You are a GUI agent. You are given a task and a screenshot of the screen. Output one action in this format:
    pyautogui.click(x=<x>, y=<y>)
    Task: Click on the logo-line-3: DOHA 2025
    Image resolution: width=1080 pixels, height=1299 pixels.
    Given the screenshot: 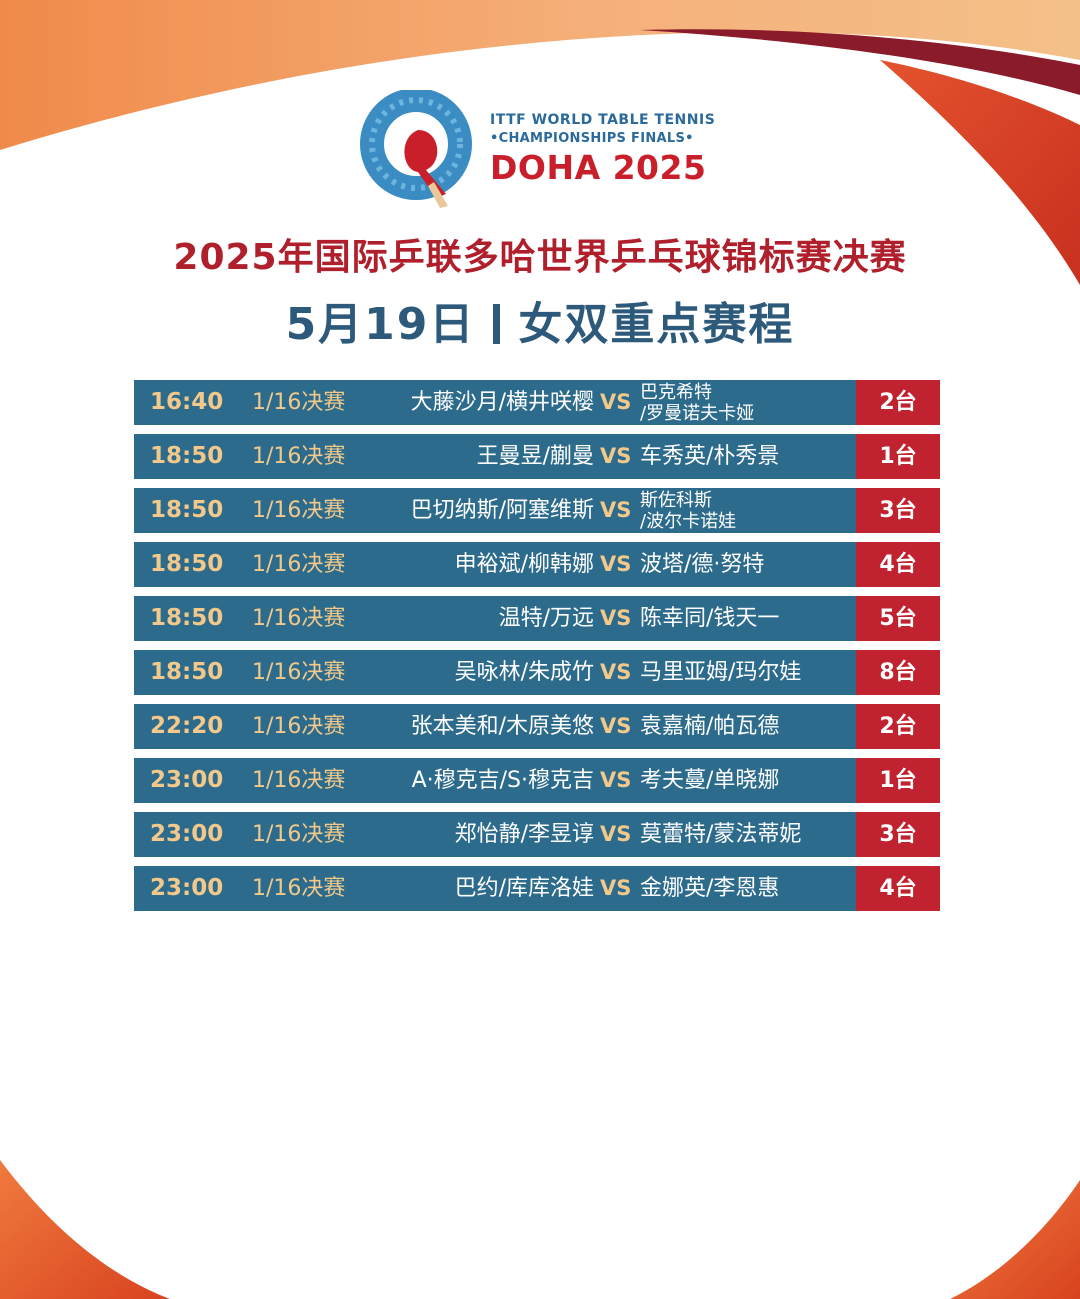 What is the action you would take?
    pyautogui.click(x=598, y=167)
    